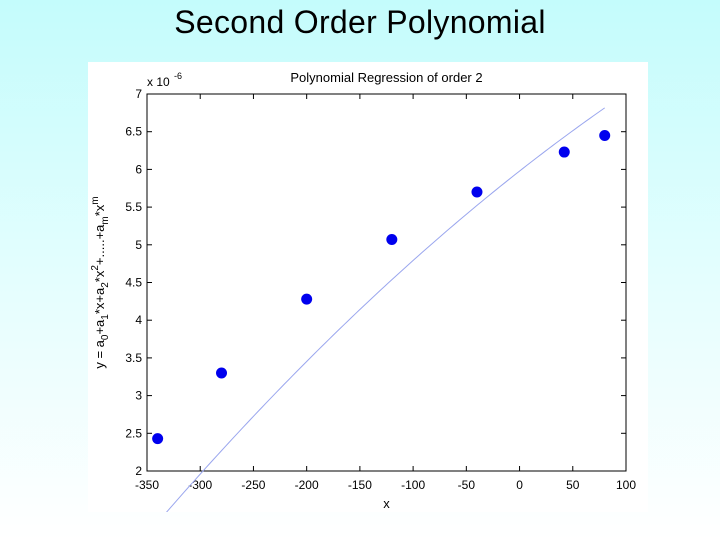 The height and width of the screenshot is (540, 720). I want to click on y-axis-label-part: +a, so click(99, 327).